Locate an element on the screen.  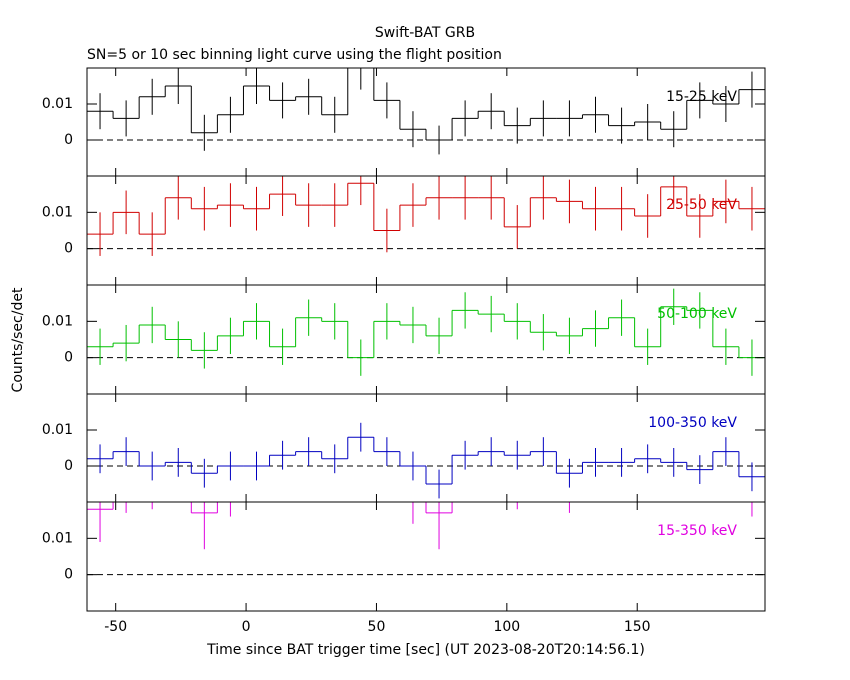
y-axis-label: Counts/sec/det is located at coordinates (18, 339).